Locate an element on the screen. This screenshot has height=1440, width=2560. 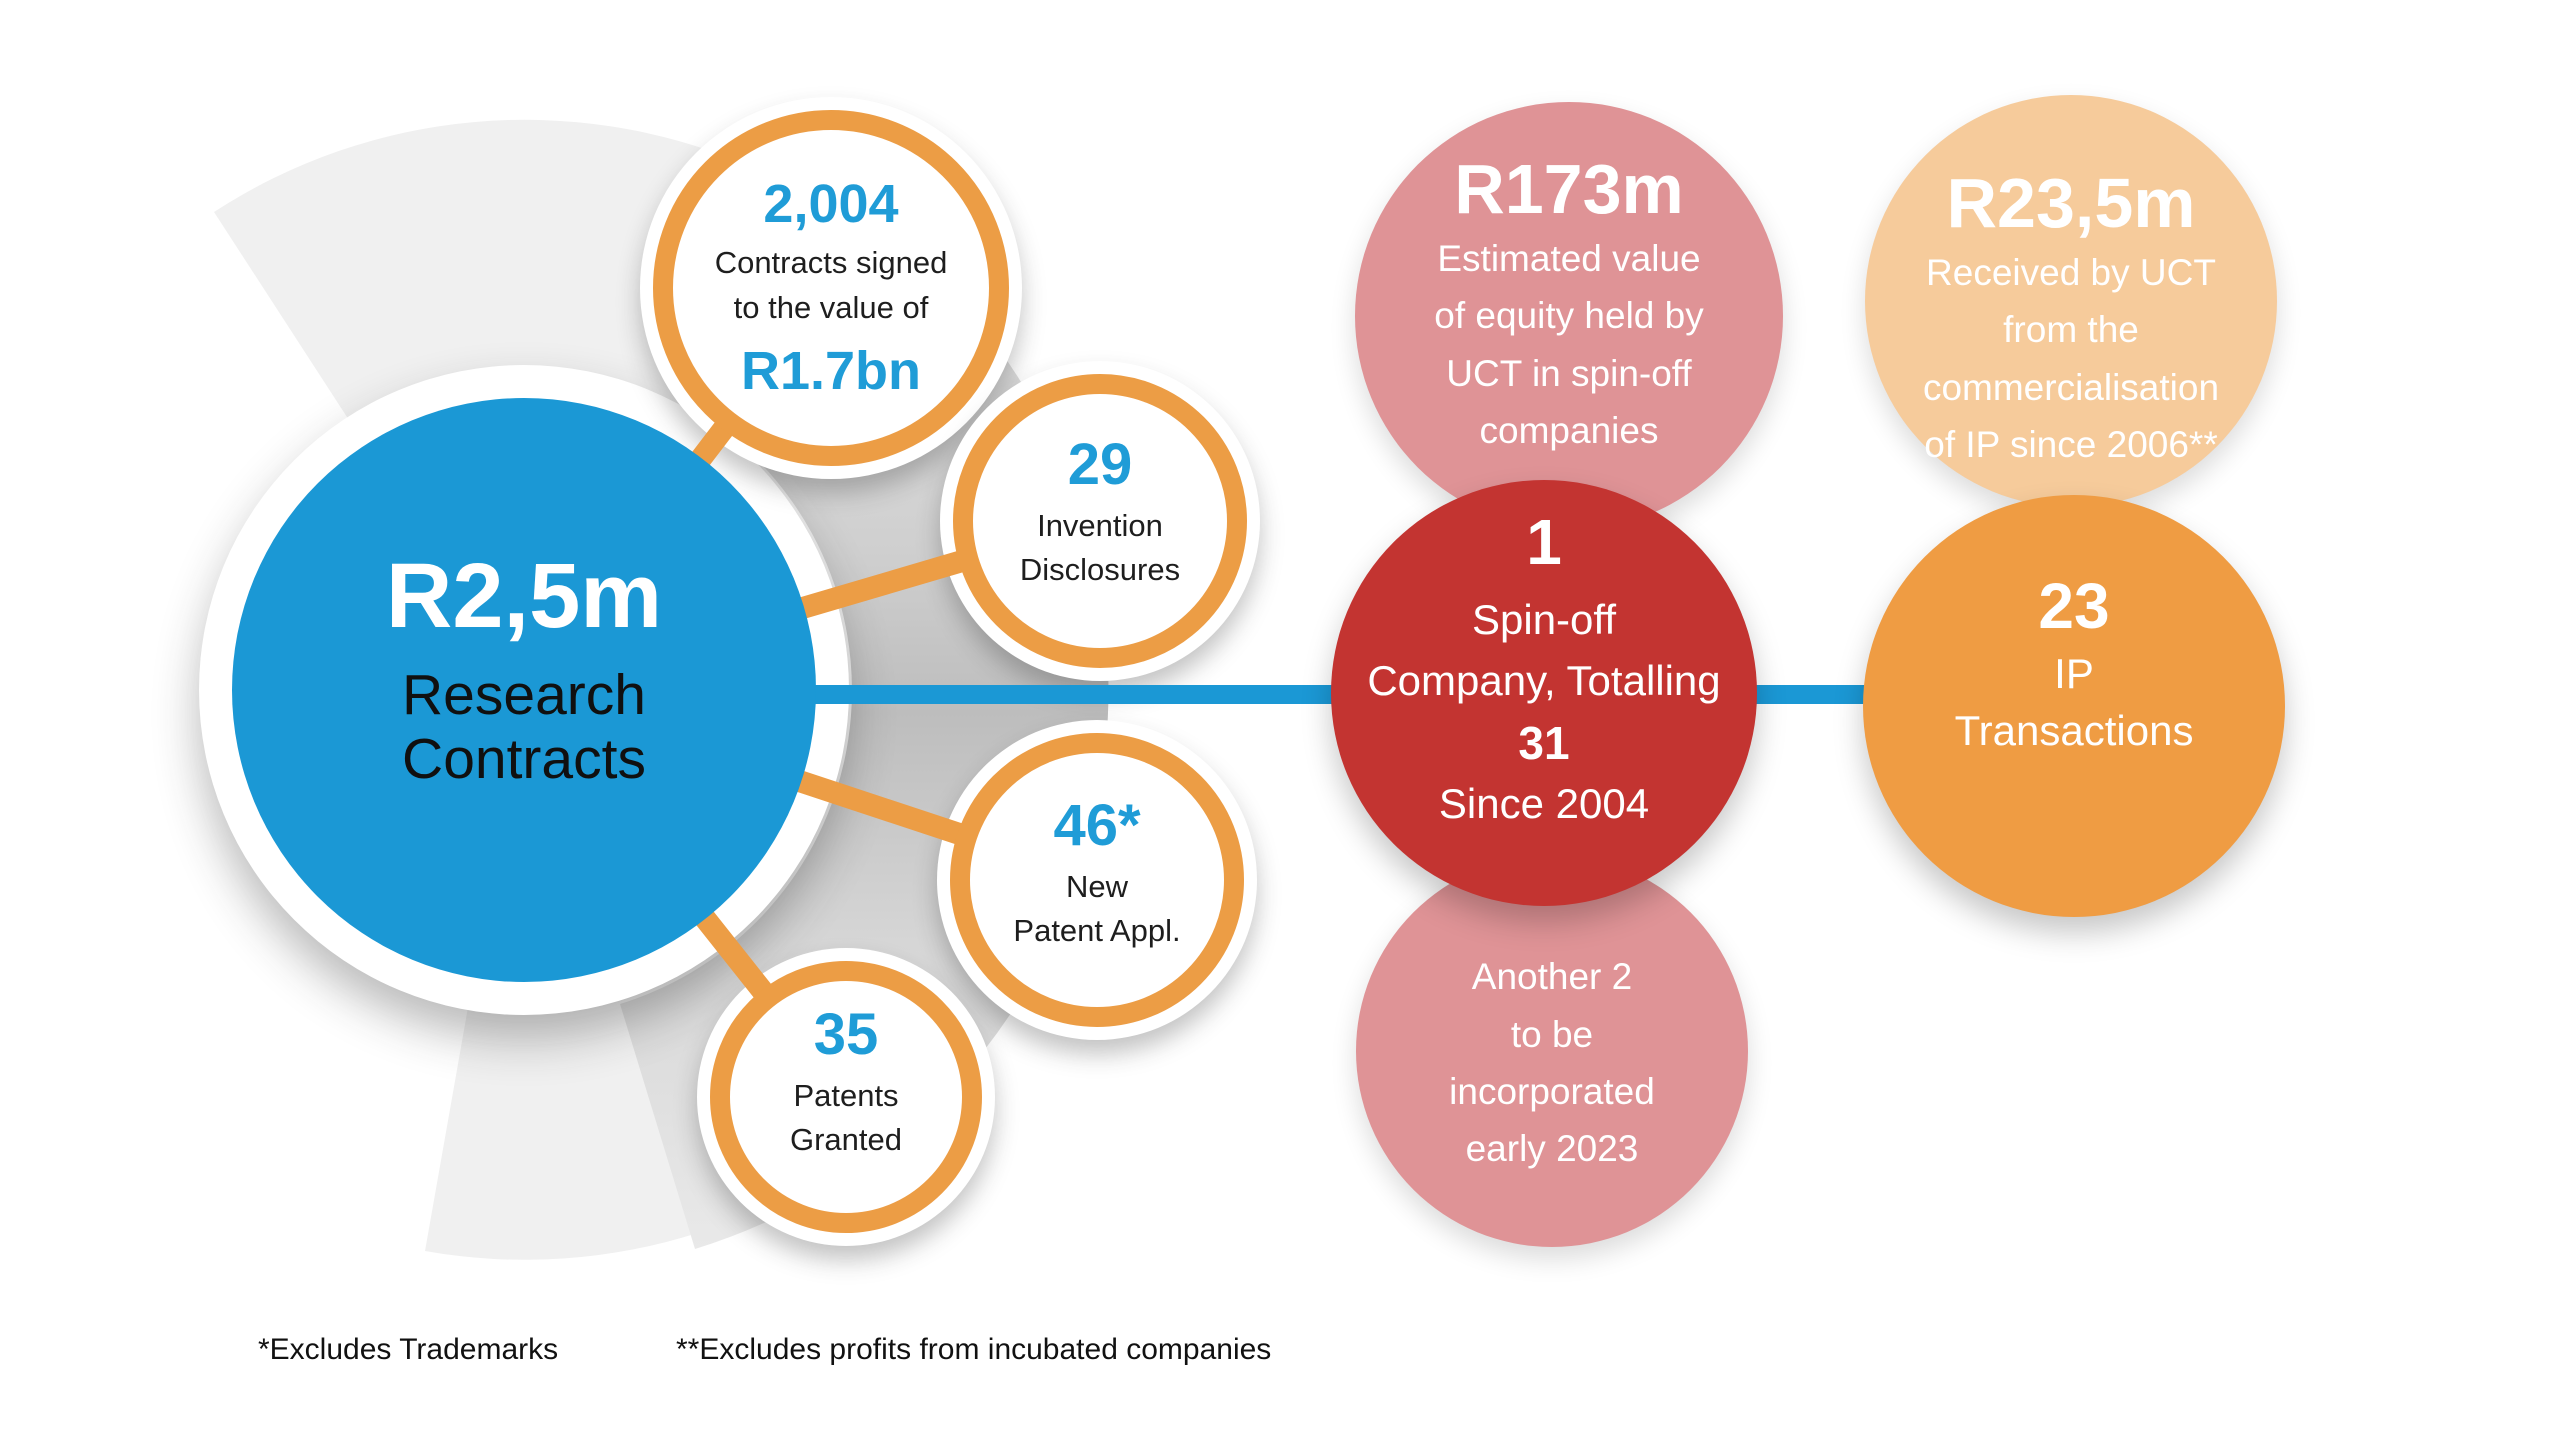
incorporation-pipeline-circle: Another 2 to be incorporated early 2023 is located at coordinates (1552, 1051).